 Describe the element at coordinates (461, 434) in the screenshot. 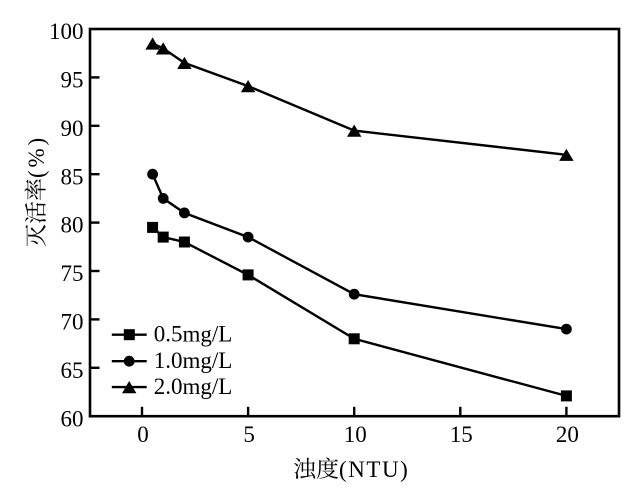

I see `svg-text: 15` at that location.